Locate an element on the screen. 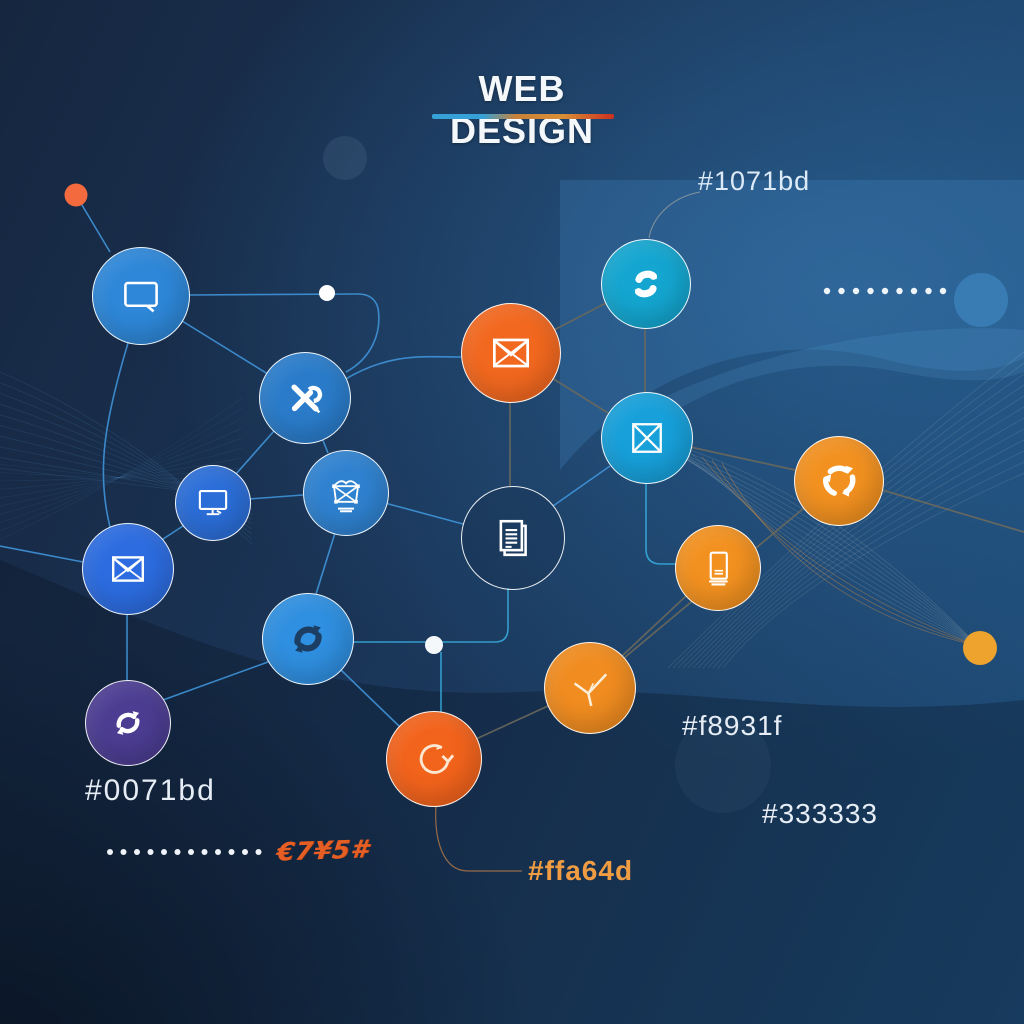  white-dot-upper is located at coordinates (327, 293).